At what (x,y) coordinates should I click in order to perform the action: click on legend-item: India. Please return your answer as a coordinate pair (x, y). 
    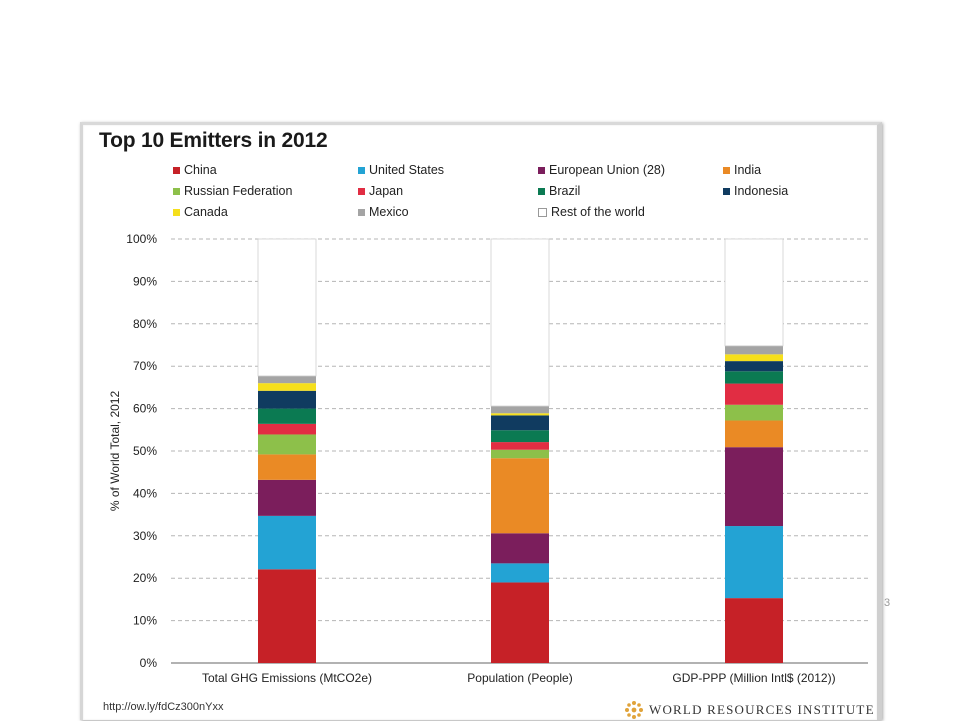
    Looking at the image, I should click on (742, 170).